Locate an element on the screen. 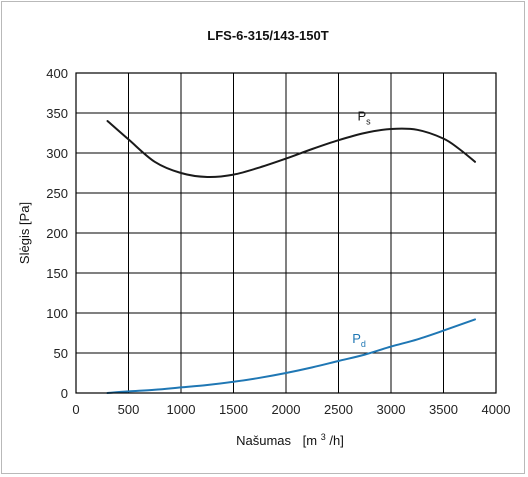 The image size is (528, 477). x-tick-label: 3000 is located at coordinates (391, 409).